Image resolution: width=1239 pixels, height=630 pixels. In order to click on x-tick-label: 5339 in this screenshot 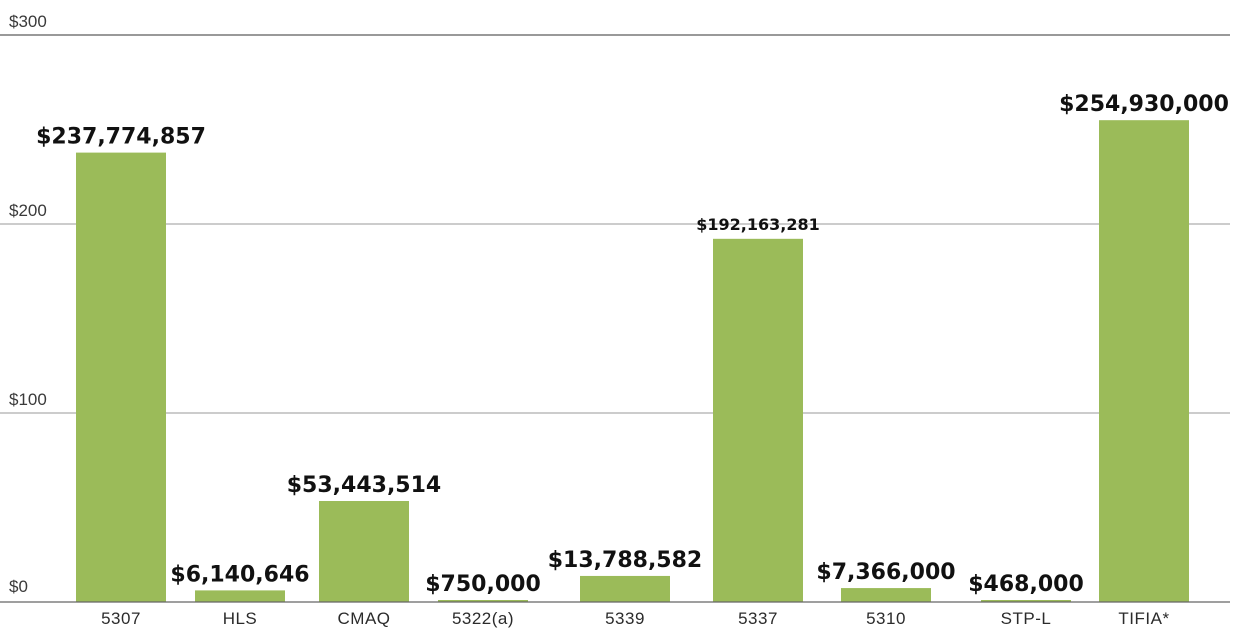, I will do `click(625, 618)`.